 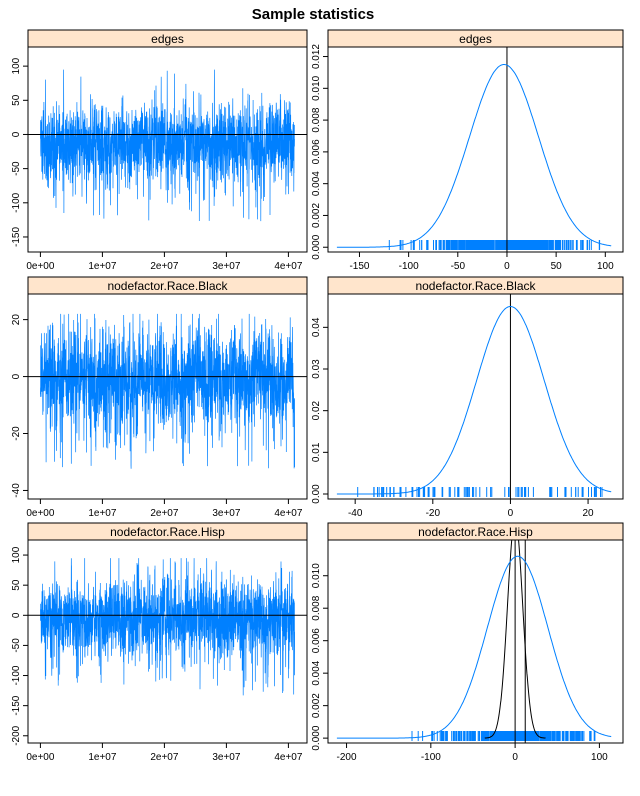 I want to click on x-tick-label: -150, so click(x=359, y=266).